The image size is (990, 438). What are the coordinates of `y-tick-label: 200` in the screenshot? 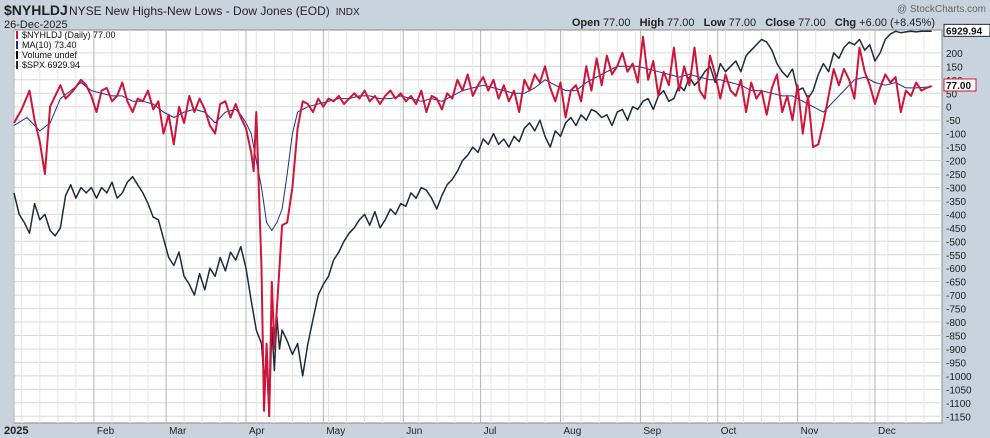 It's located at (954, 54).